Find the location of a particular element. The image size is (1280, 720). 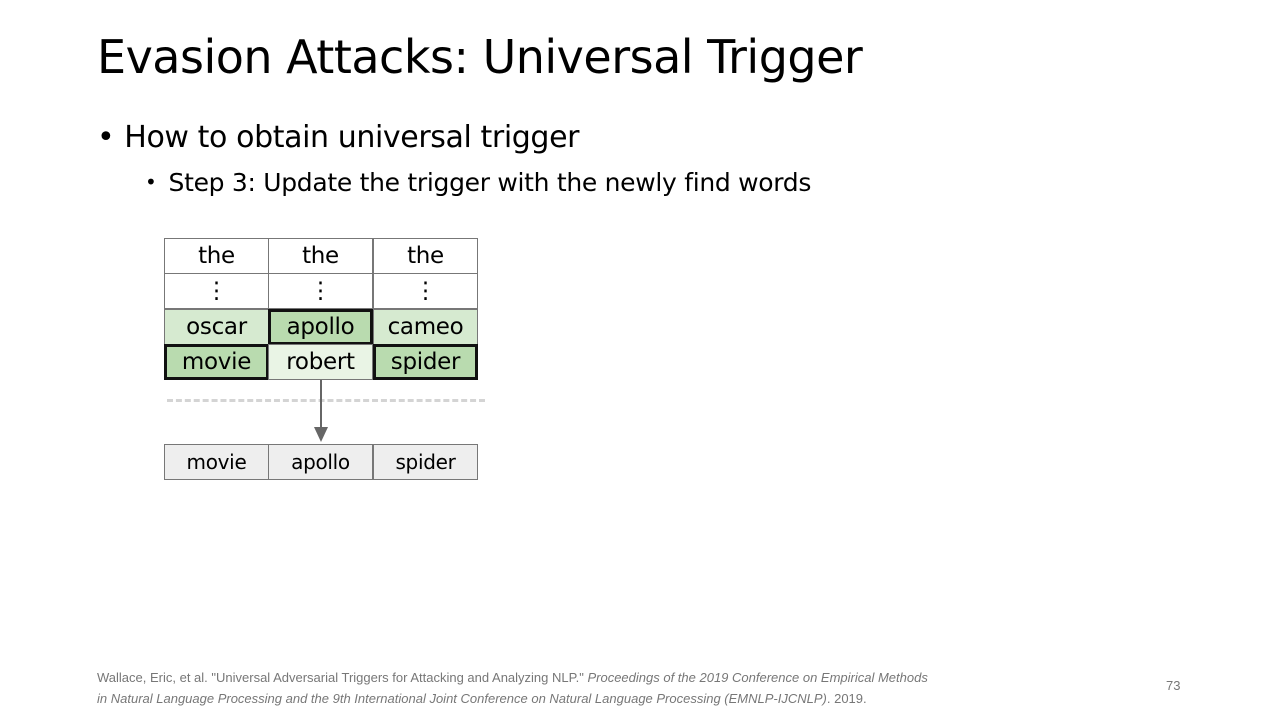

selected-candidate-cell: movie is located at coordinates (216, 362).